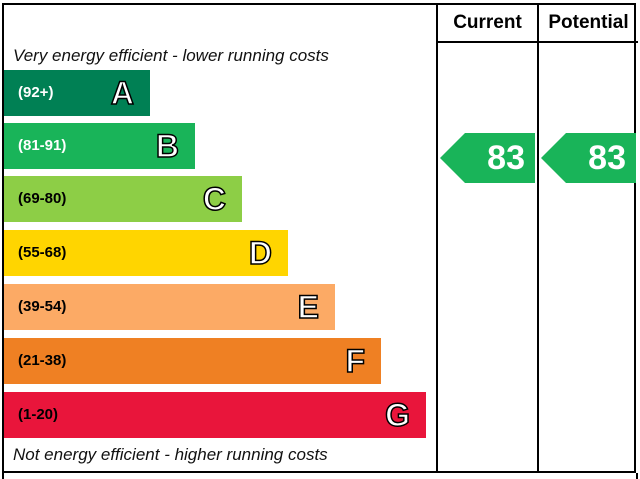 The image size is (640, 479). I want to click on band-range: (39-54), so click(42, 306).